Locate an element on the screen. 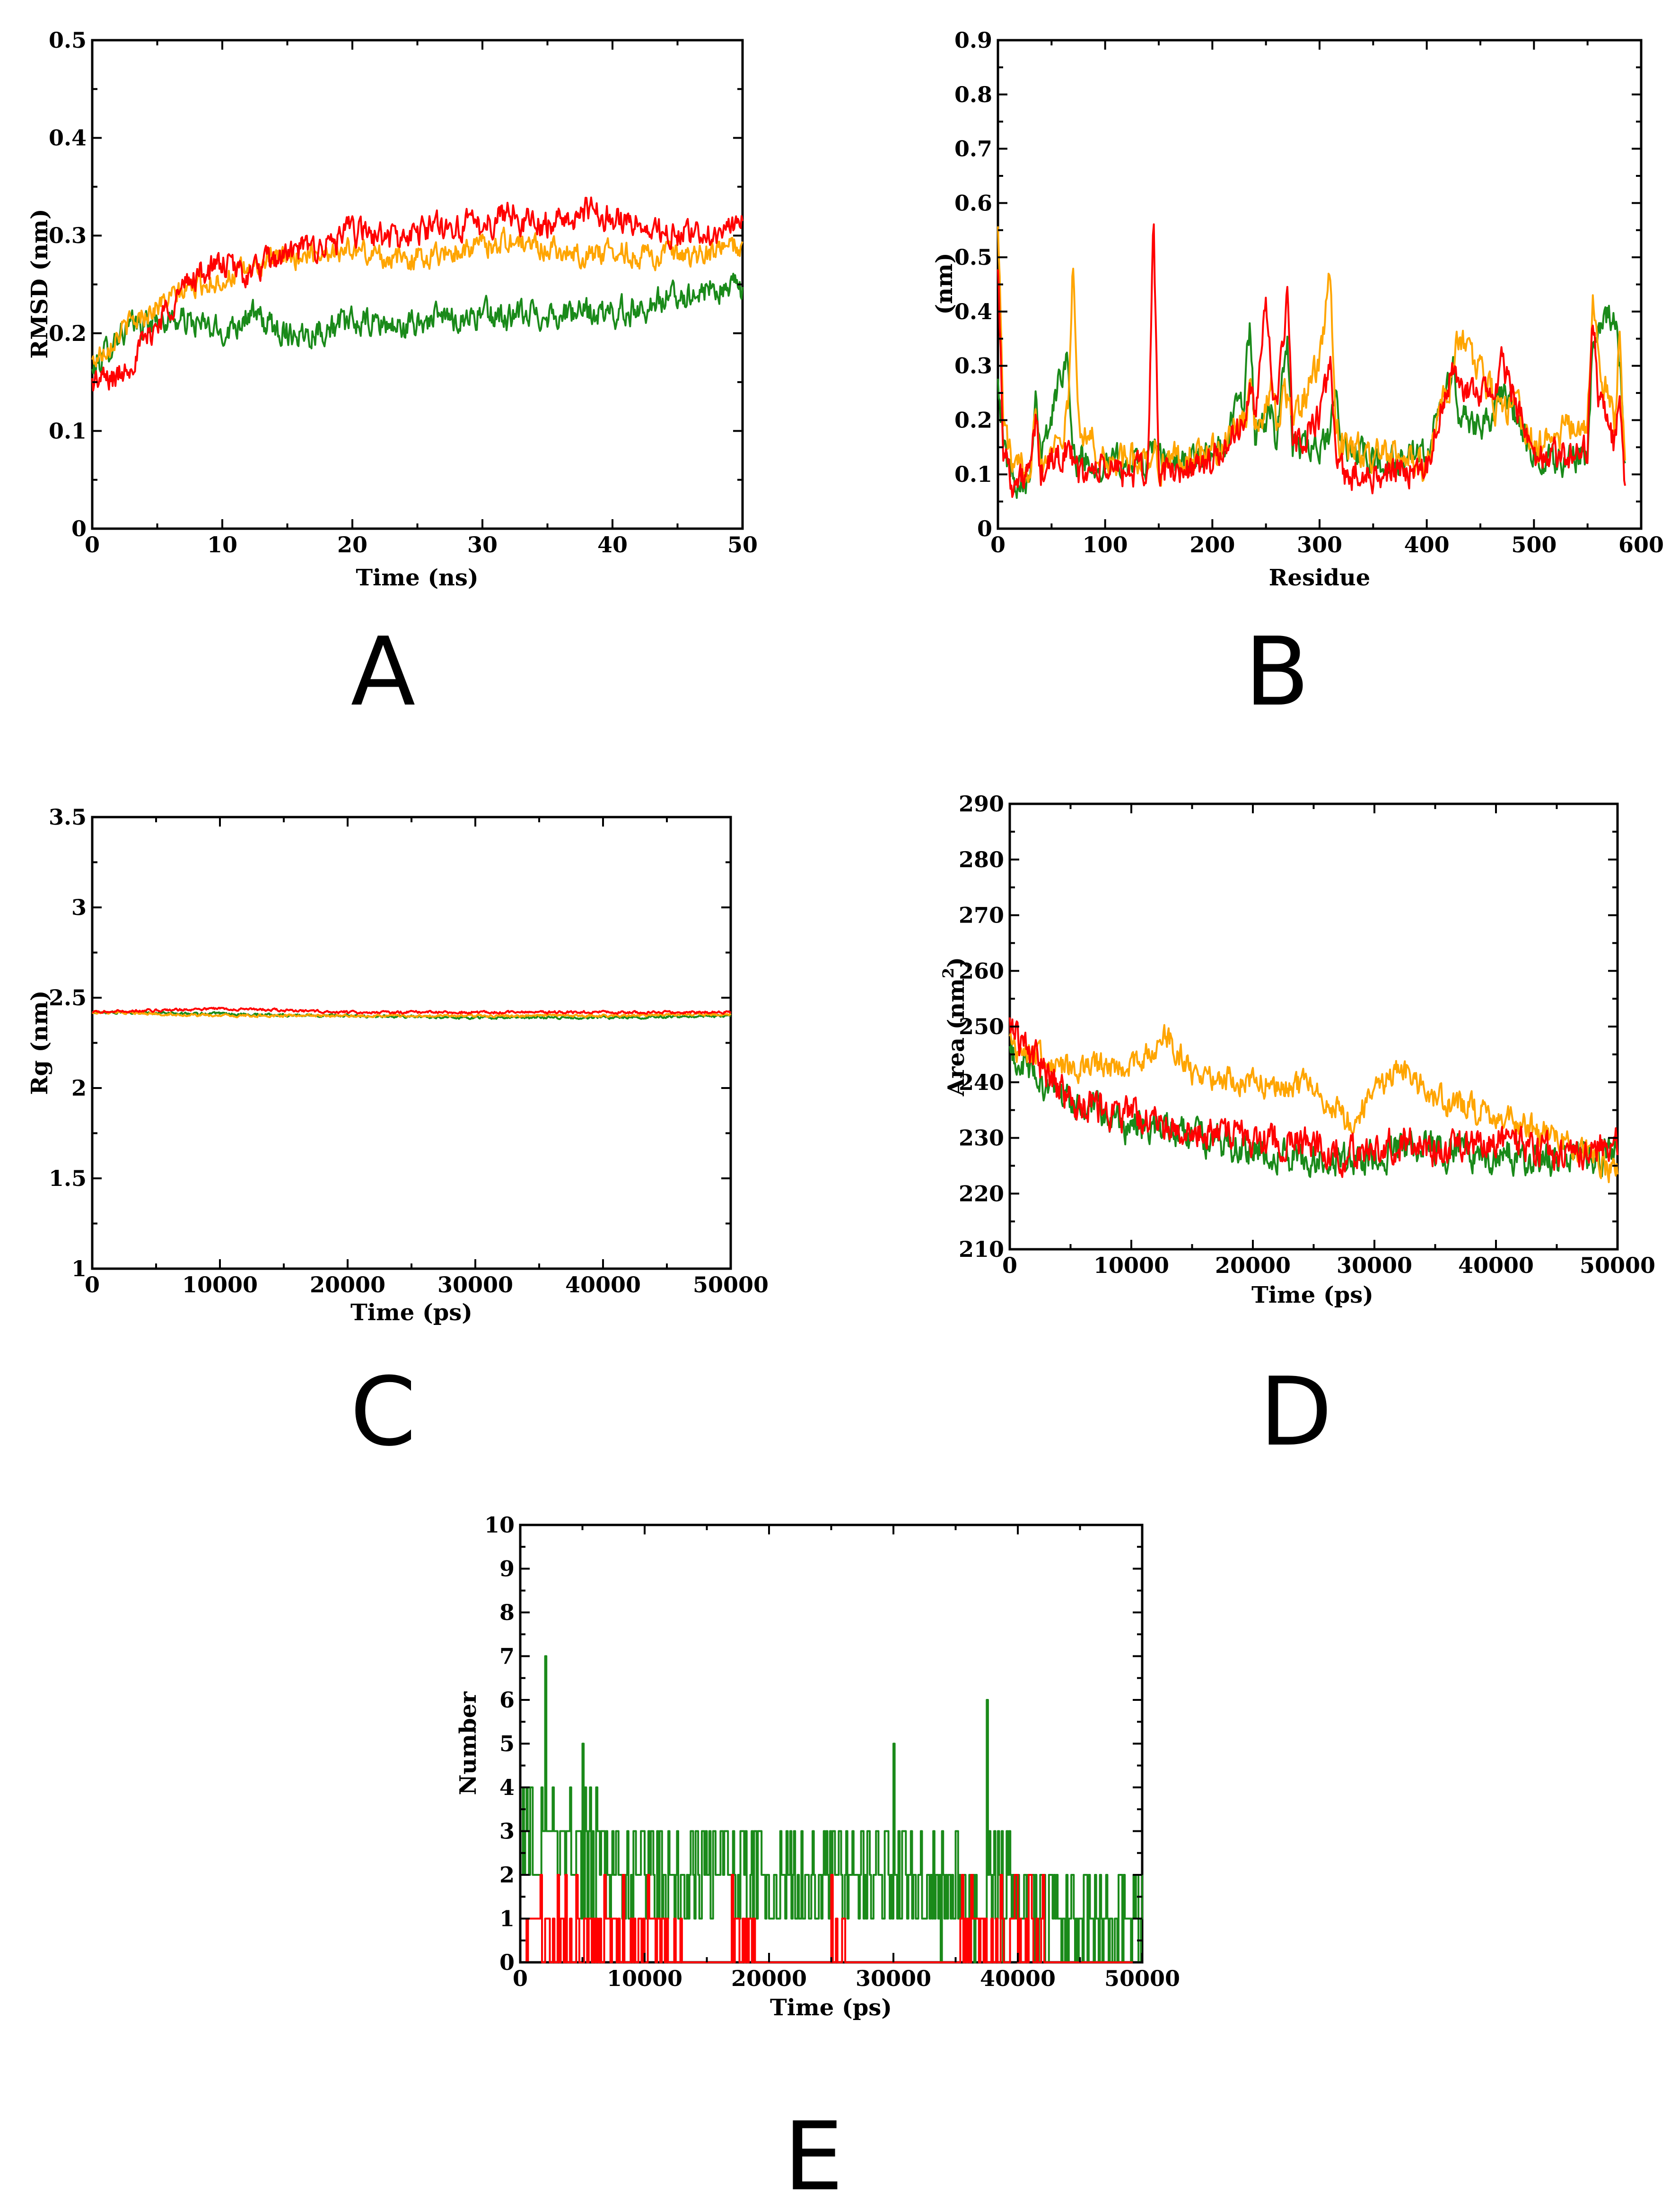  panel-label-d: D is located at coordinates (1295, 1412).